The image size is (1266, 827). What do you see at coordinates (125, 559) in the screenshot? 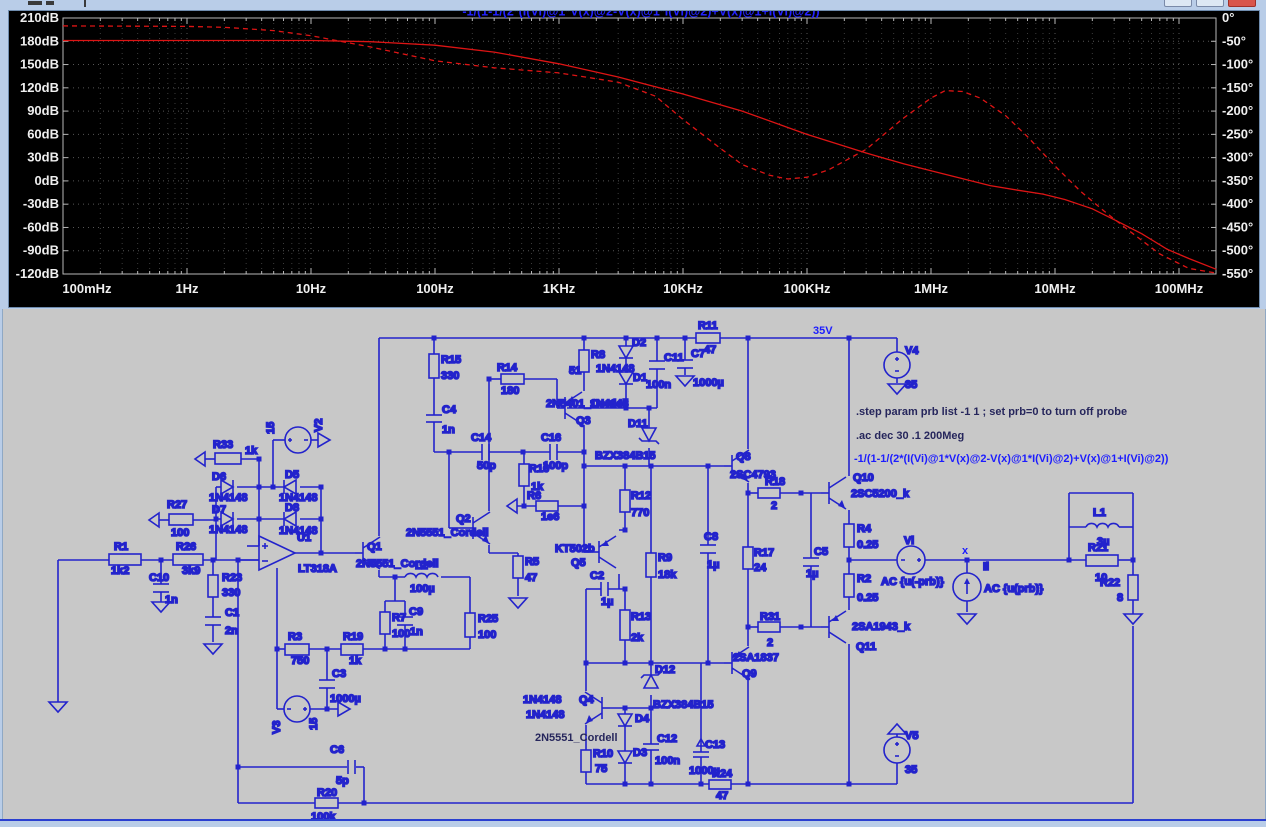
I see `component-R1: R1 1k2` at bounding box center [125, 559].